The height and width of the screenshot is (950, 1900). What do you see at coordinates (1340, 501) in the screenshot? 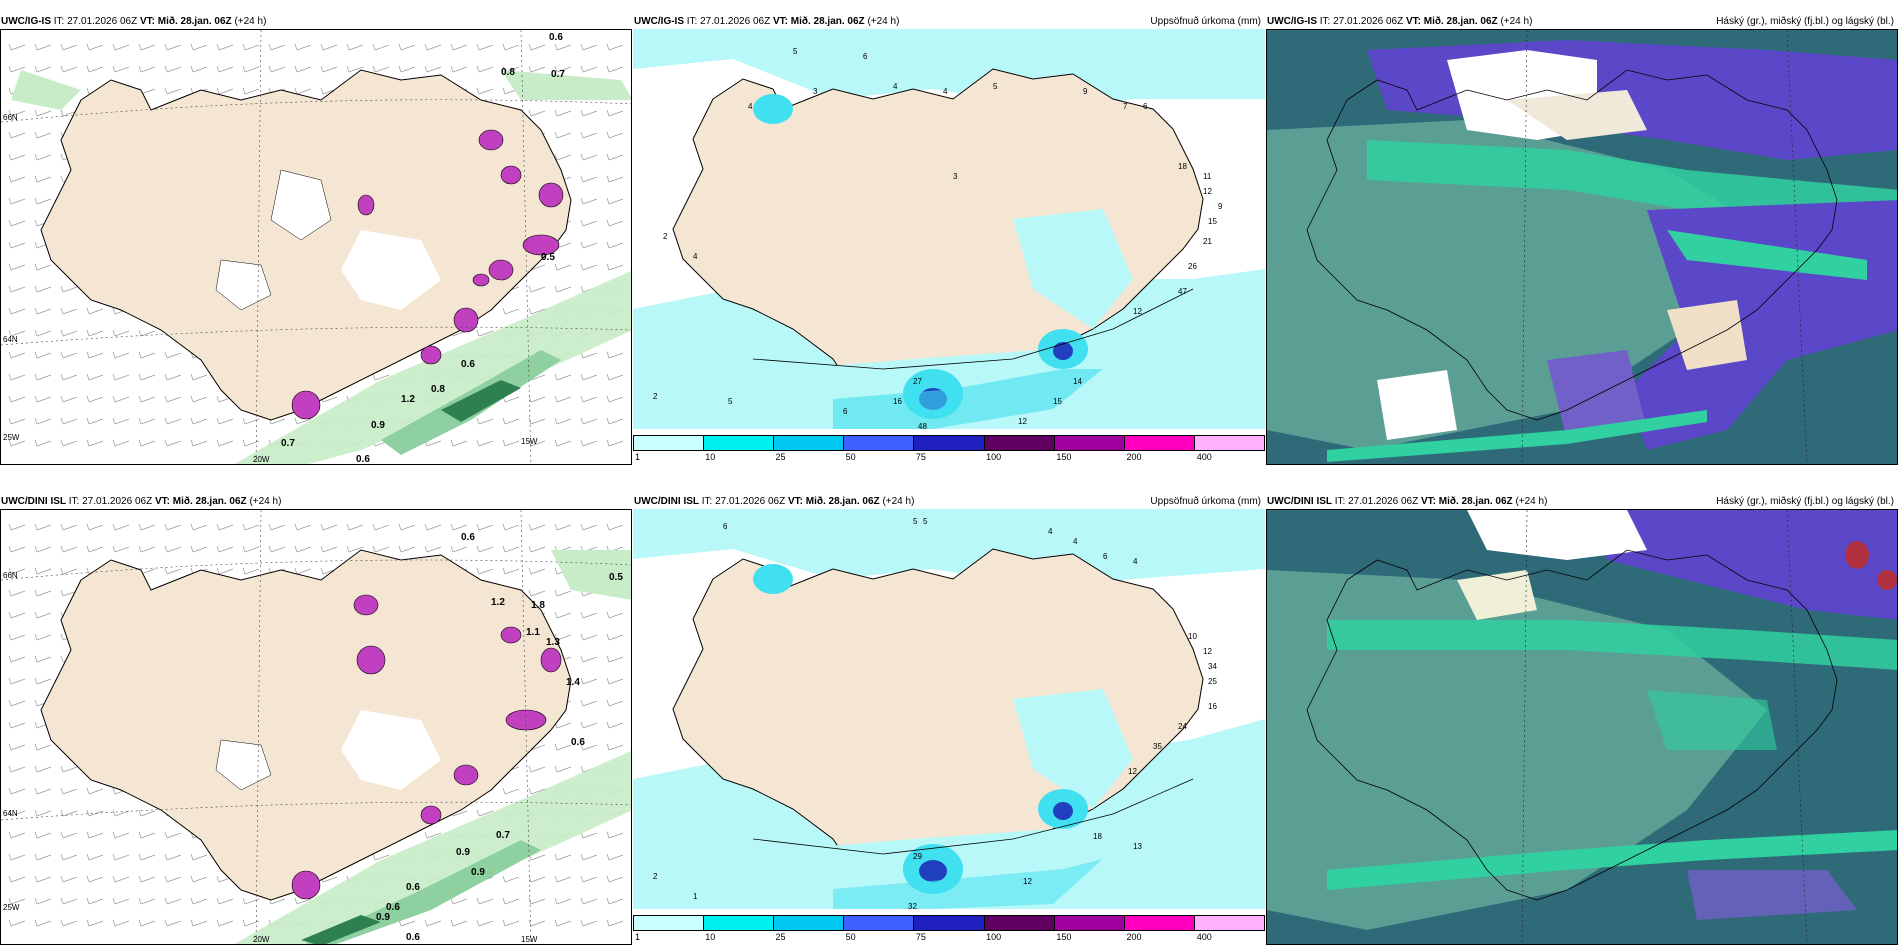
I see `it-label: IT:` at bounding box center [1340, 501].